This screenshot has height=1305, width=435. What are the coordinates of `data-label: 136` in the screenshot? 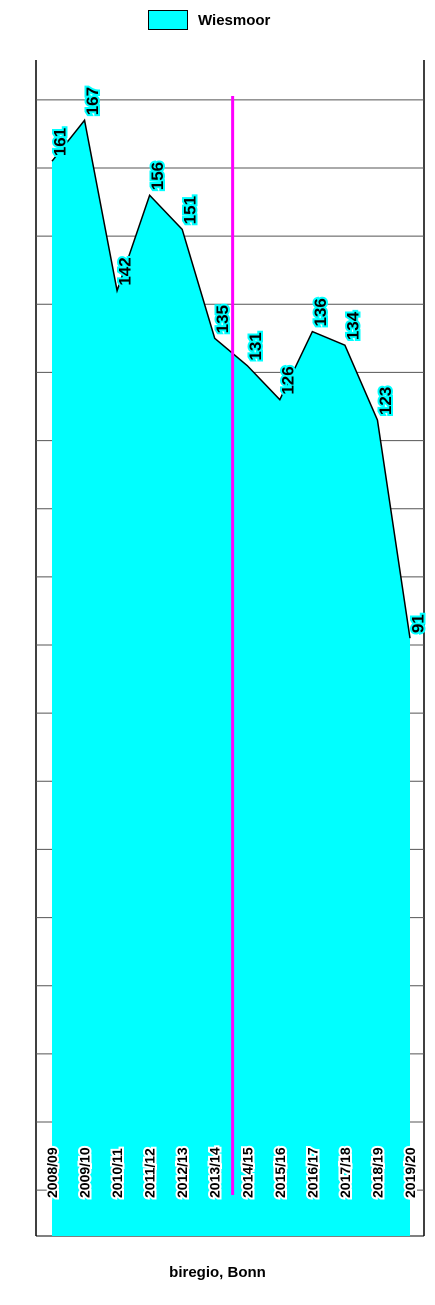 It's located at (320, 312).